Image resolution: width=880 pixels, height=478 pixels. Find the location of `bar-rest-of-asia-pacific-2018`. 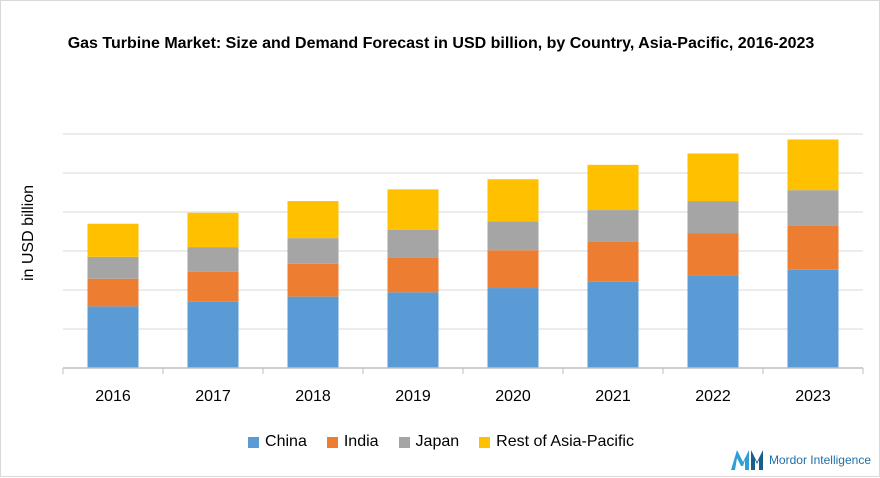

bar-rest-of-asia-pacific-2018 is located at coordinates (313, 220).